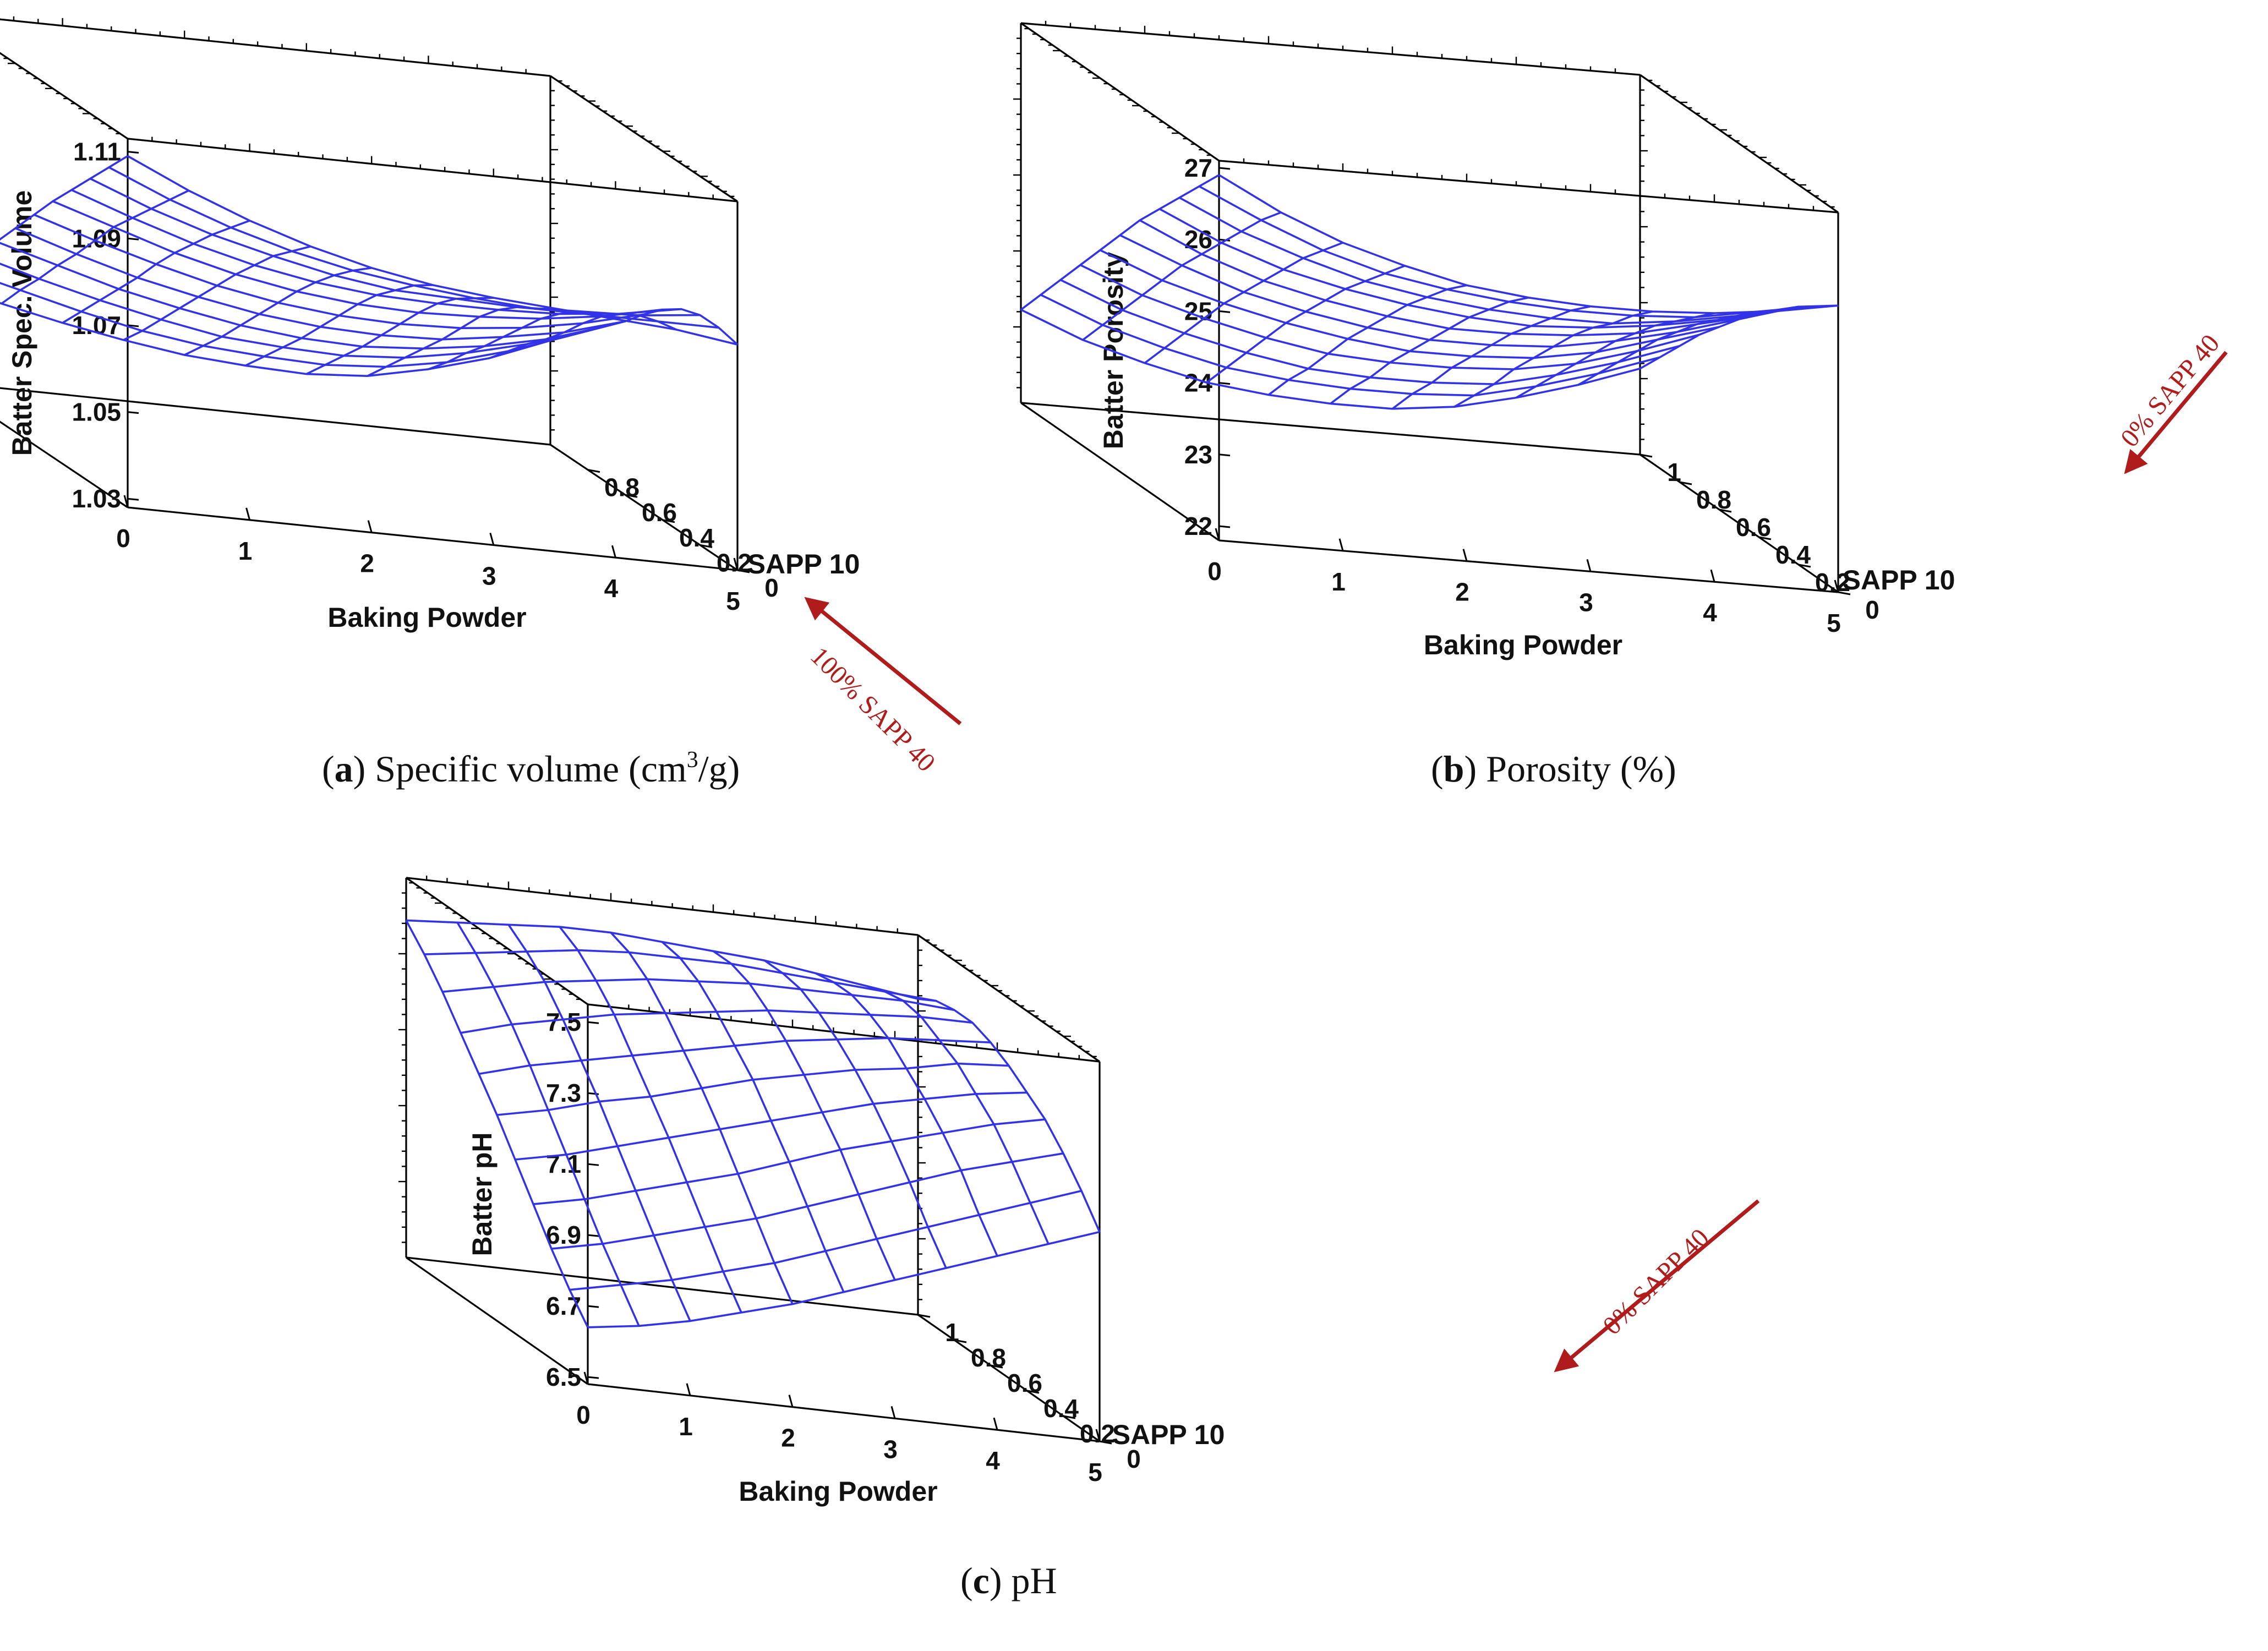 The width and height of the screenshot is (2268, 1651). I want to click on z-tick-label: 23, so click(1198, 454).